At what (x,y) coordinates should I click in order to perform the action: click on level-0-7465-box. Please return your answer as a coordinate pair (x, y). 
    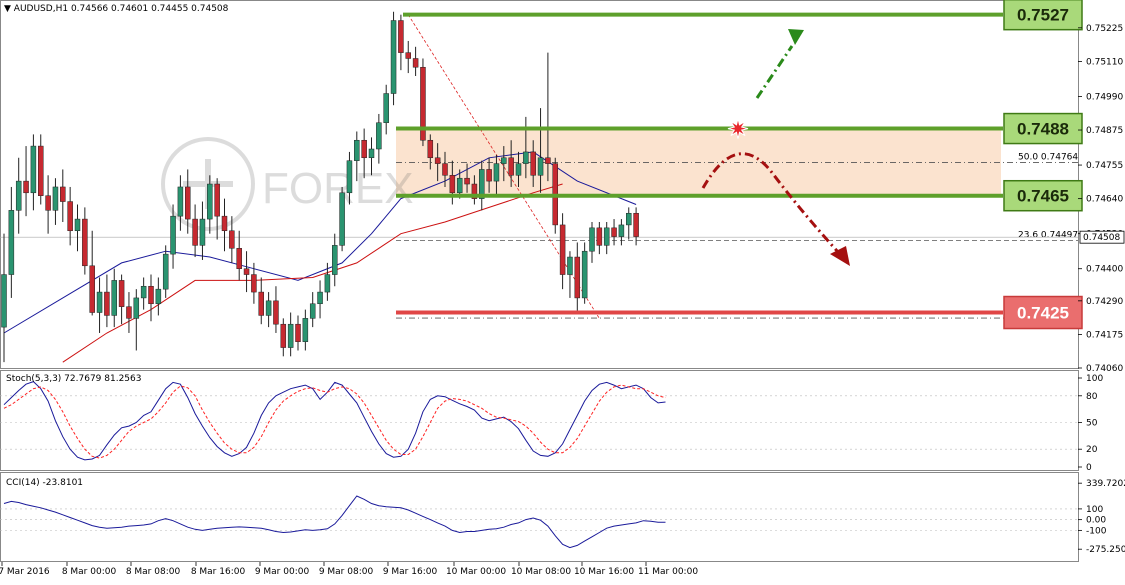
    Looking at the image, I should click on (1043, 195).